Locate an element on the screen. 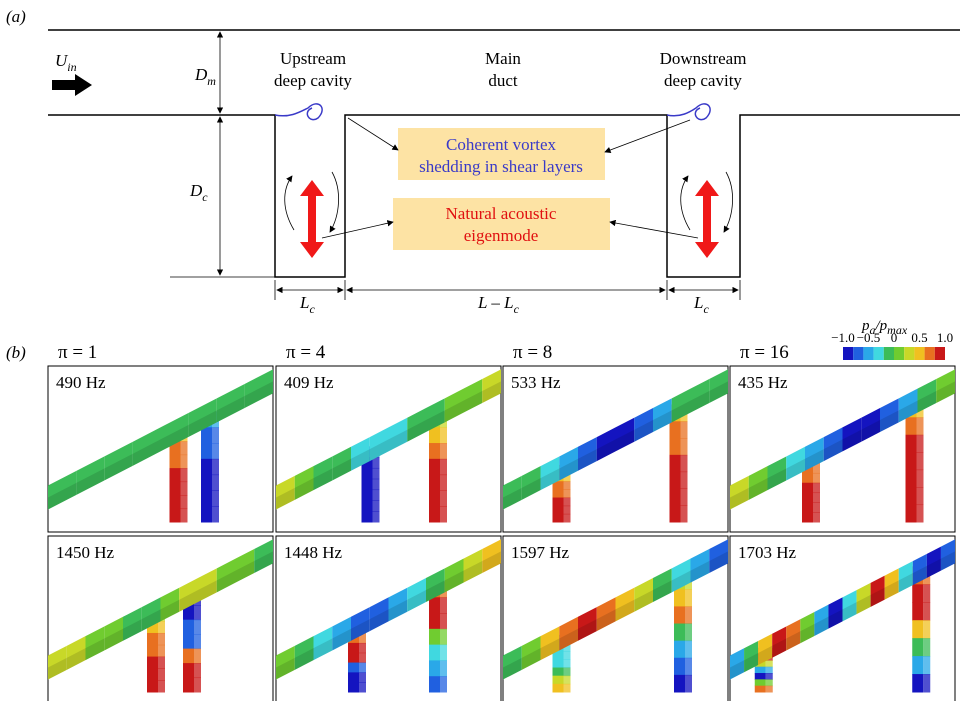 This screenshot has width=960, height=706. colorbar-tick-label: 0 is located at coordinates (894, 337).